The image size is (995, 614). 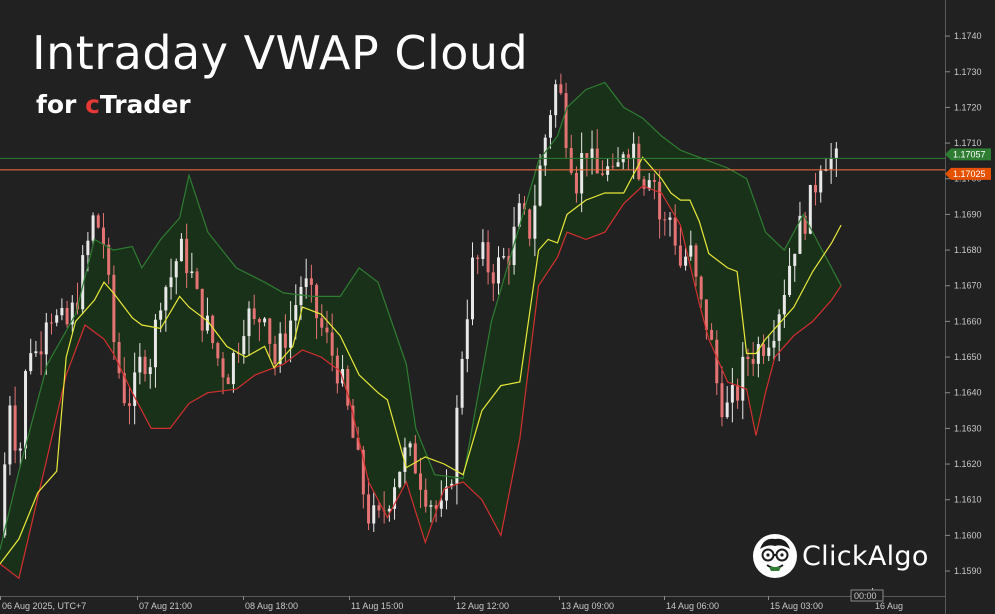 I want to click on time-tick-label: 08 Aug 18:00, so click(x=271, y=606).